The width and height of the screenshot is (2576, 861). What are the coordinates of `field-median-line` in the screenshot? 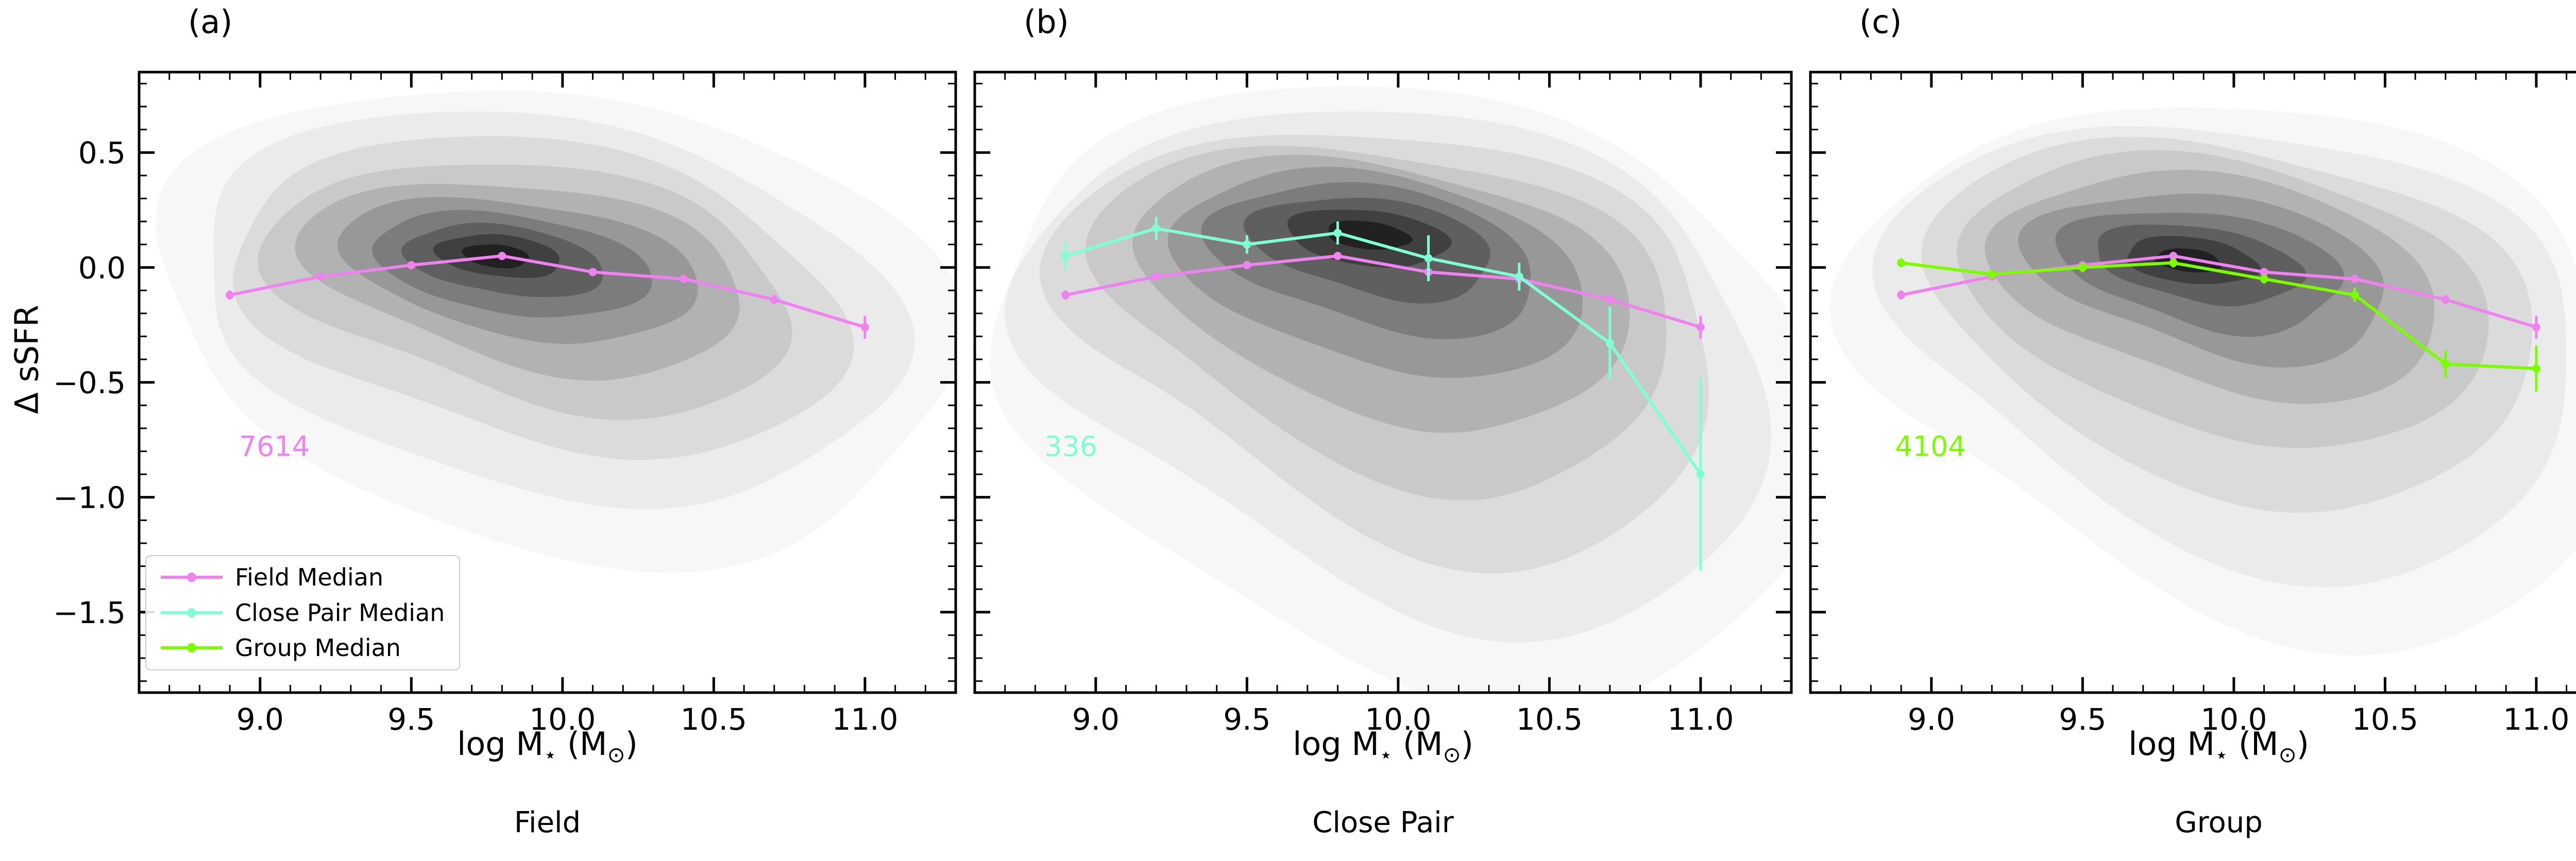 It's located at (1383, 291).